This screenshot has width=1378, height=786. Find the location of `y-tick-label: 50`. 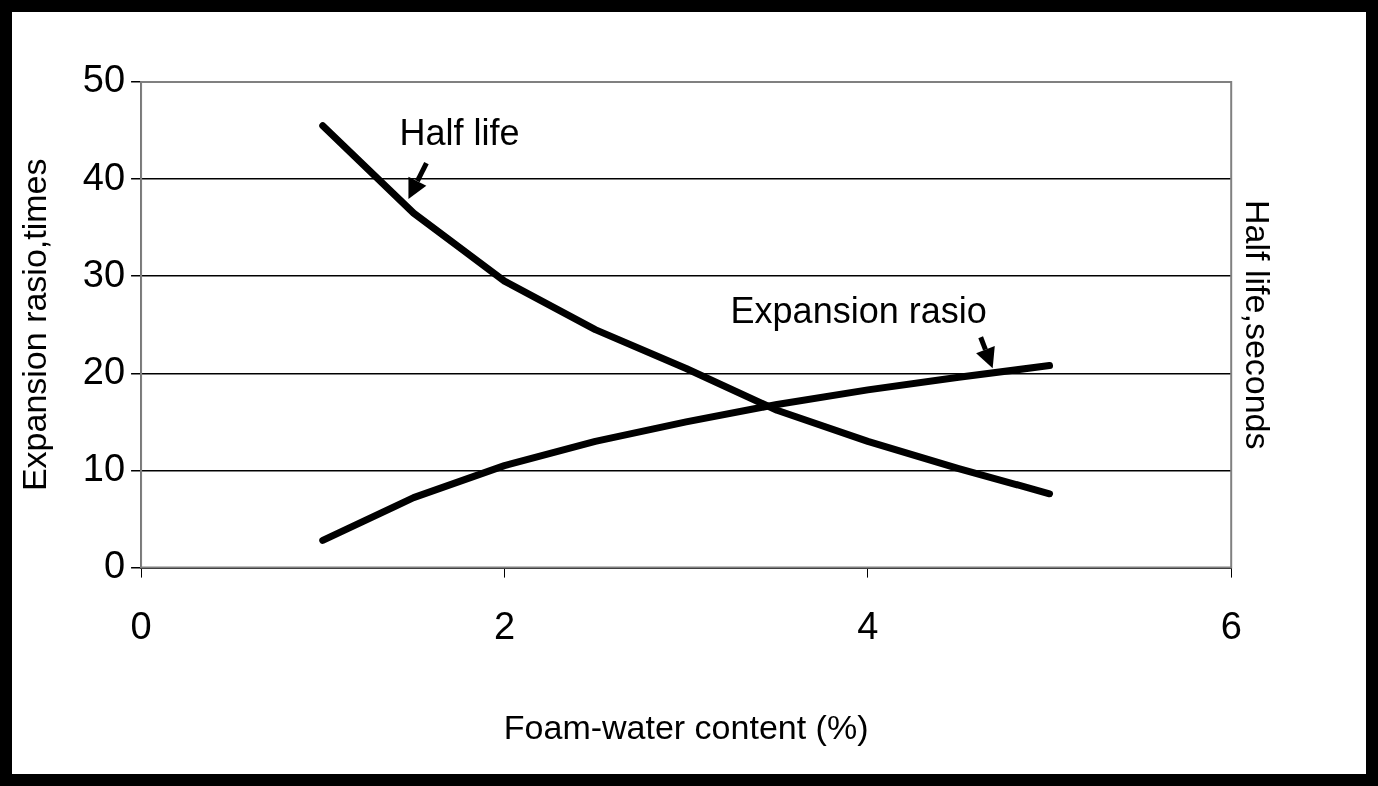

y-tick-label: 50 is located at coordinates (104, 79).